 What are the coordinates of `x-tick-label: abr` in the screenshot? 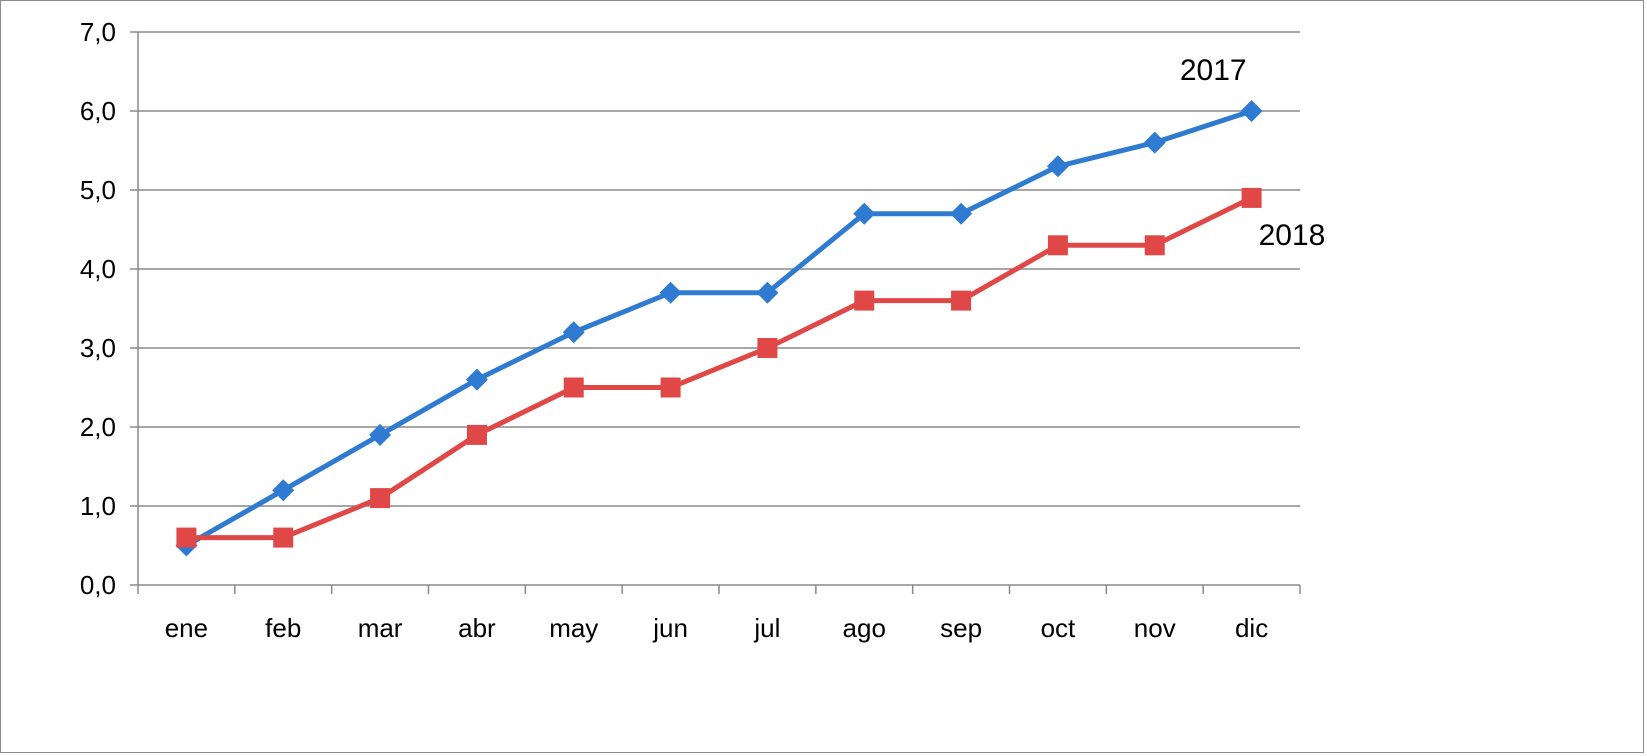 It's located at (477, 628).